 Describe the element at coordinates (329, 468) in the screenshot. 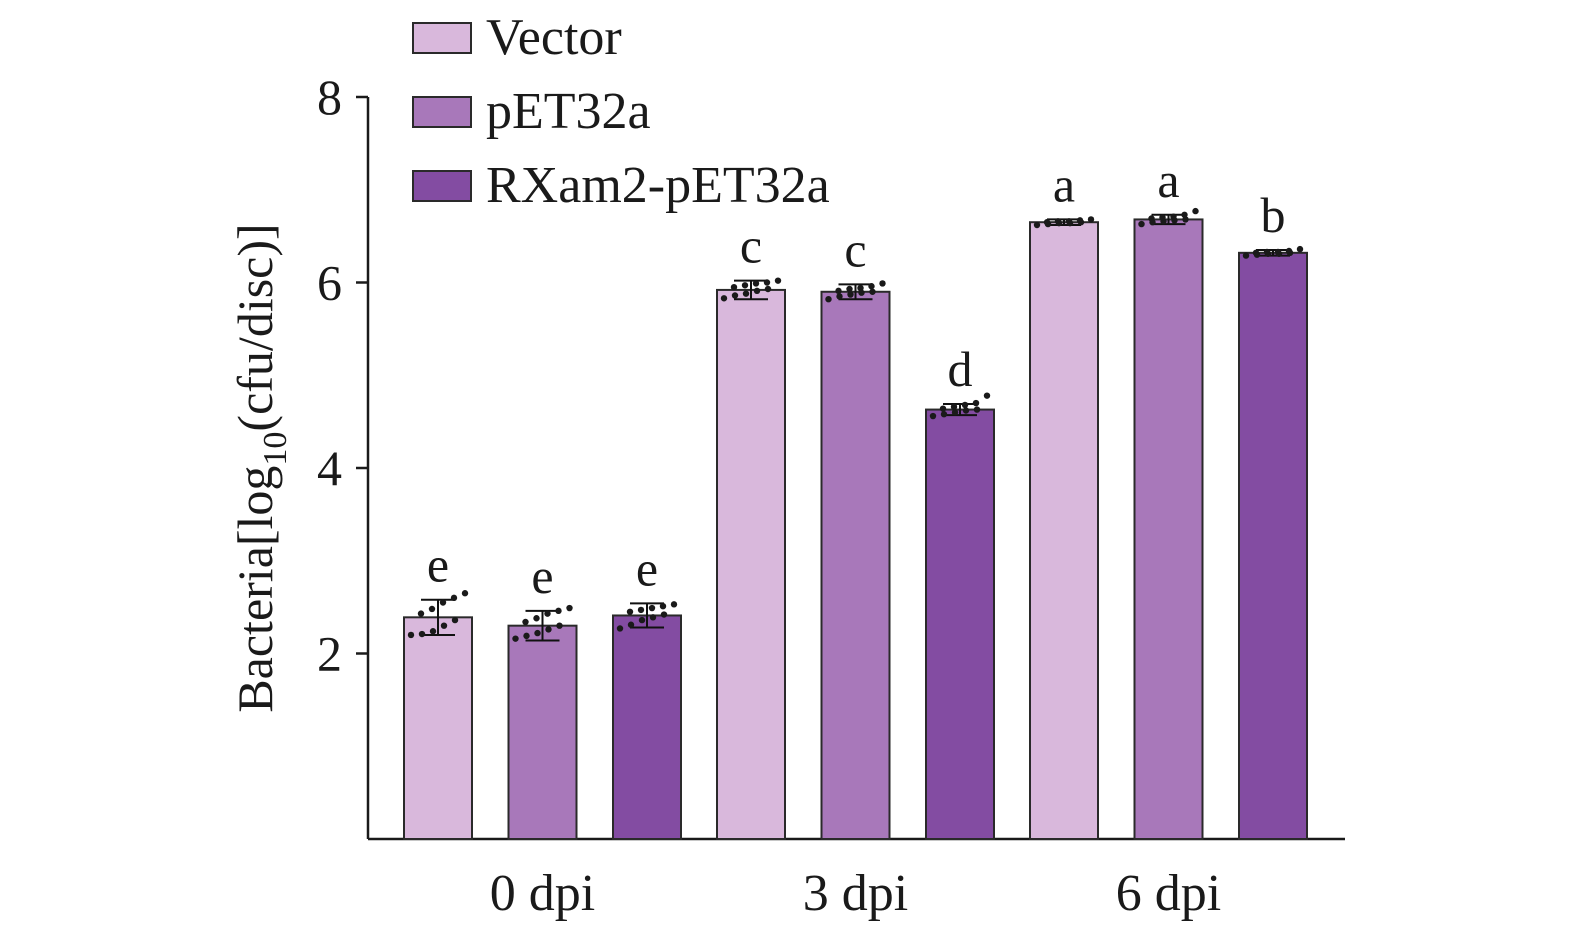

I see `y-tick-label: 4` at that location.